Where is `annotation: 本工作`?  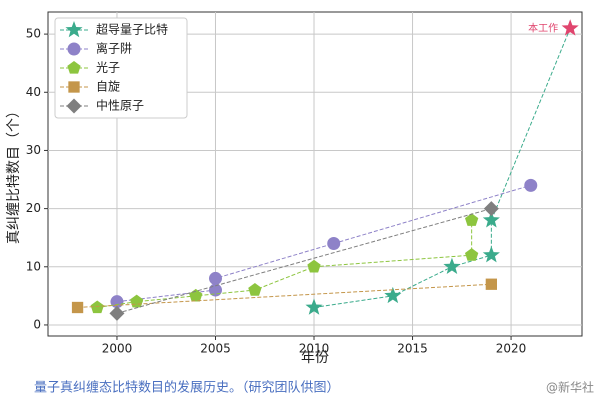
annotation: 本工作 is located at coordinates (543, 27).